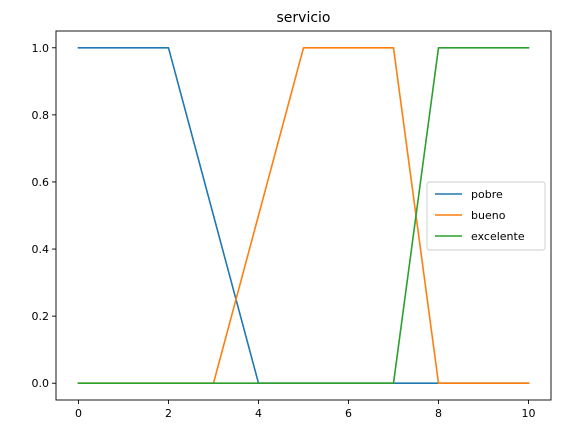 The width and height of the screenshot is (586, 445). Describe the element at coordinates (529, 413) in the screenshot. I see `x-tick-label: 10` at that location.